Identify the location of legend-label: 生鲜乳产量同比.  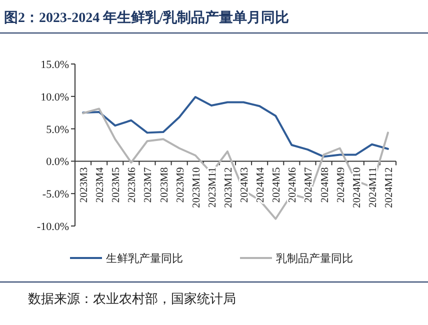
(144, 258).